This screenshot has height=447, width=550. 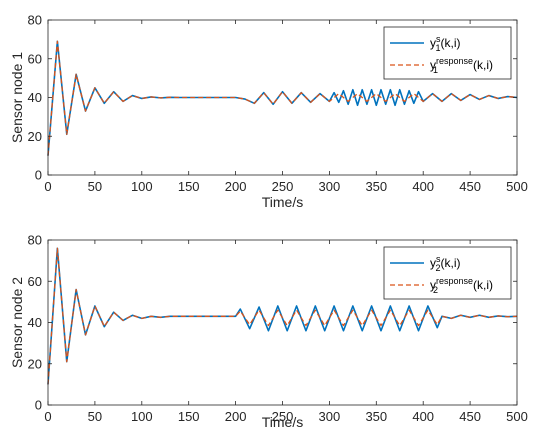 I want to click on y-axis-label: Sensor node 1, so click(x=17, y=97).